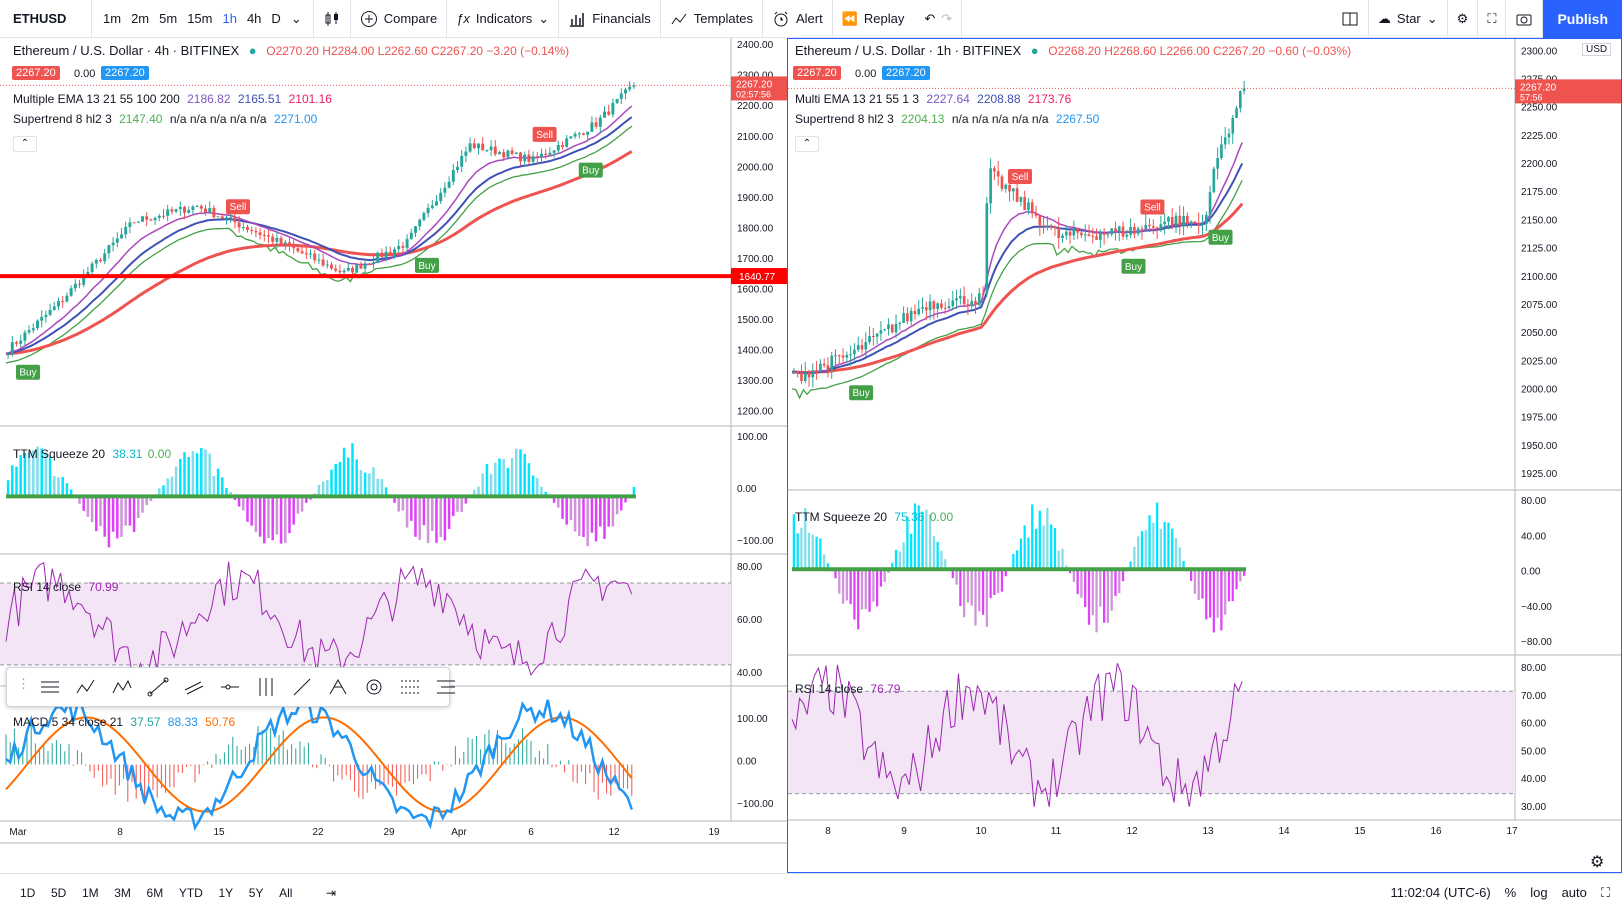 The height and width of the screenshot is (911, 1622). Describe the element at coordinates (266, 687) in the screenshot. I see `vertical-lines-icon` at that location.